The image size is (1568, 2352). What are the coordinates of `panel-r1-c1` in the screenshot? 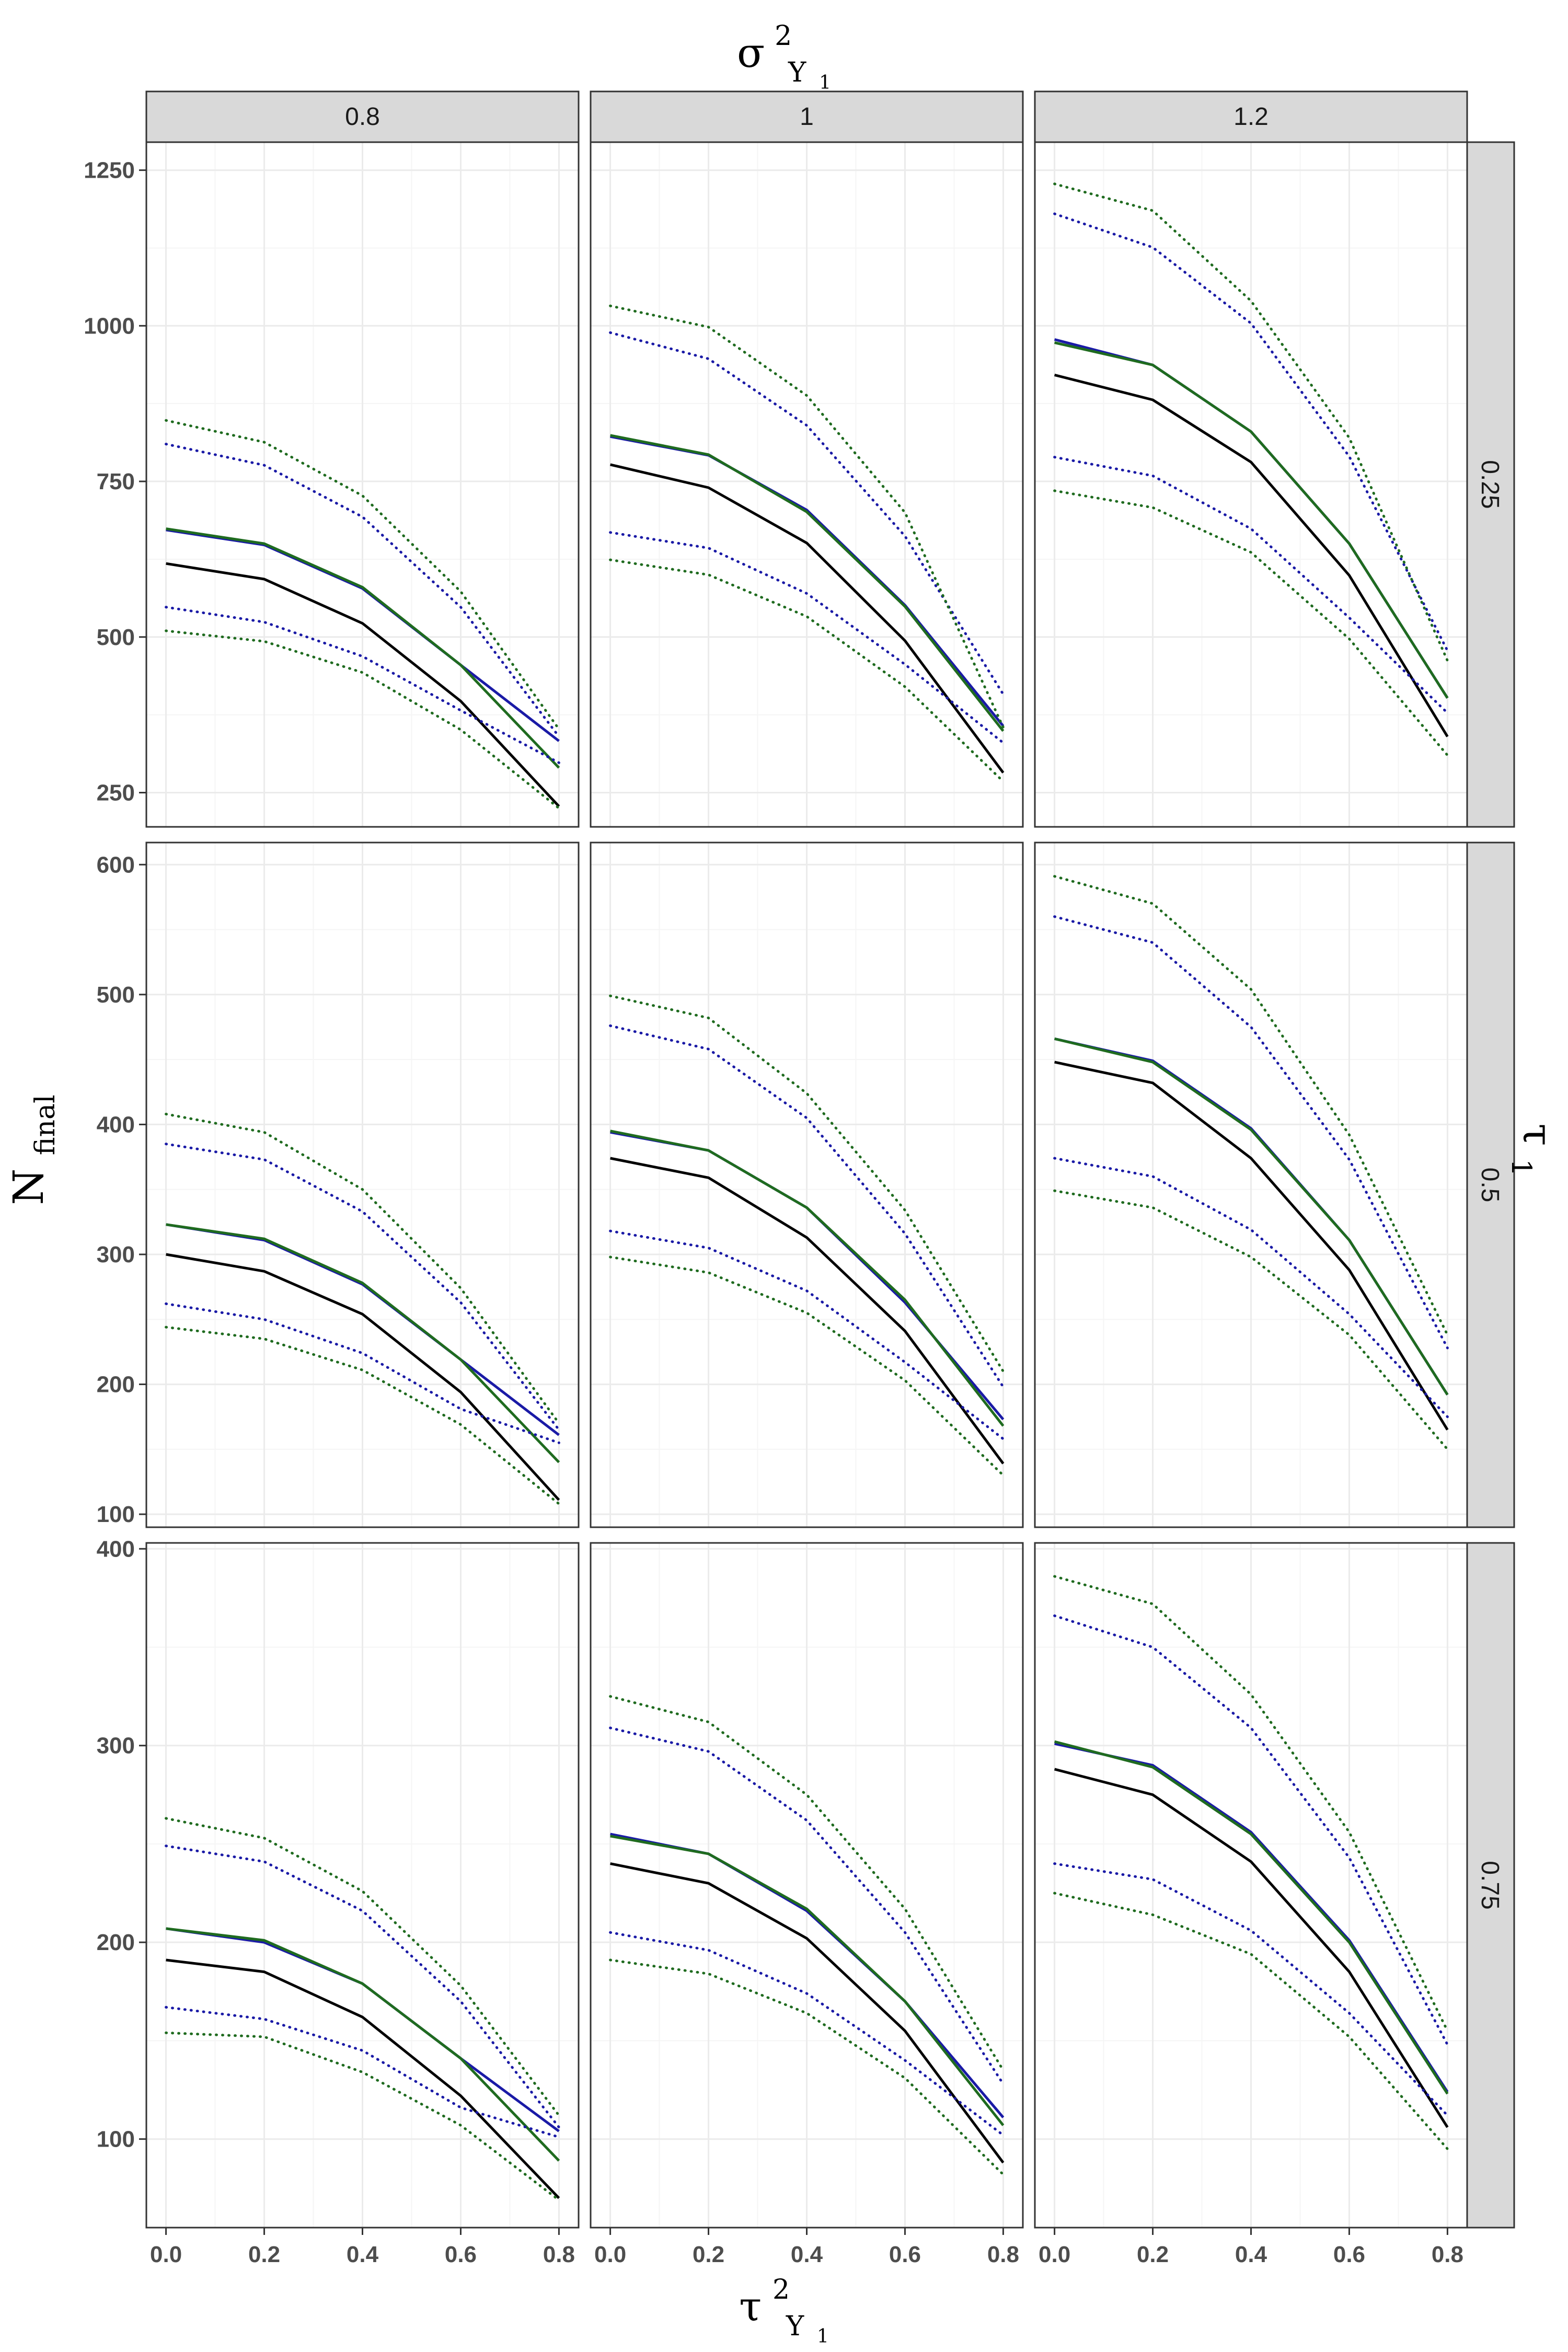 It's located at (362, 484).